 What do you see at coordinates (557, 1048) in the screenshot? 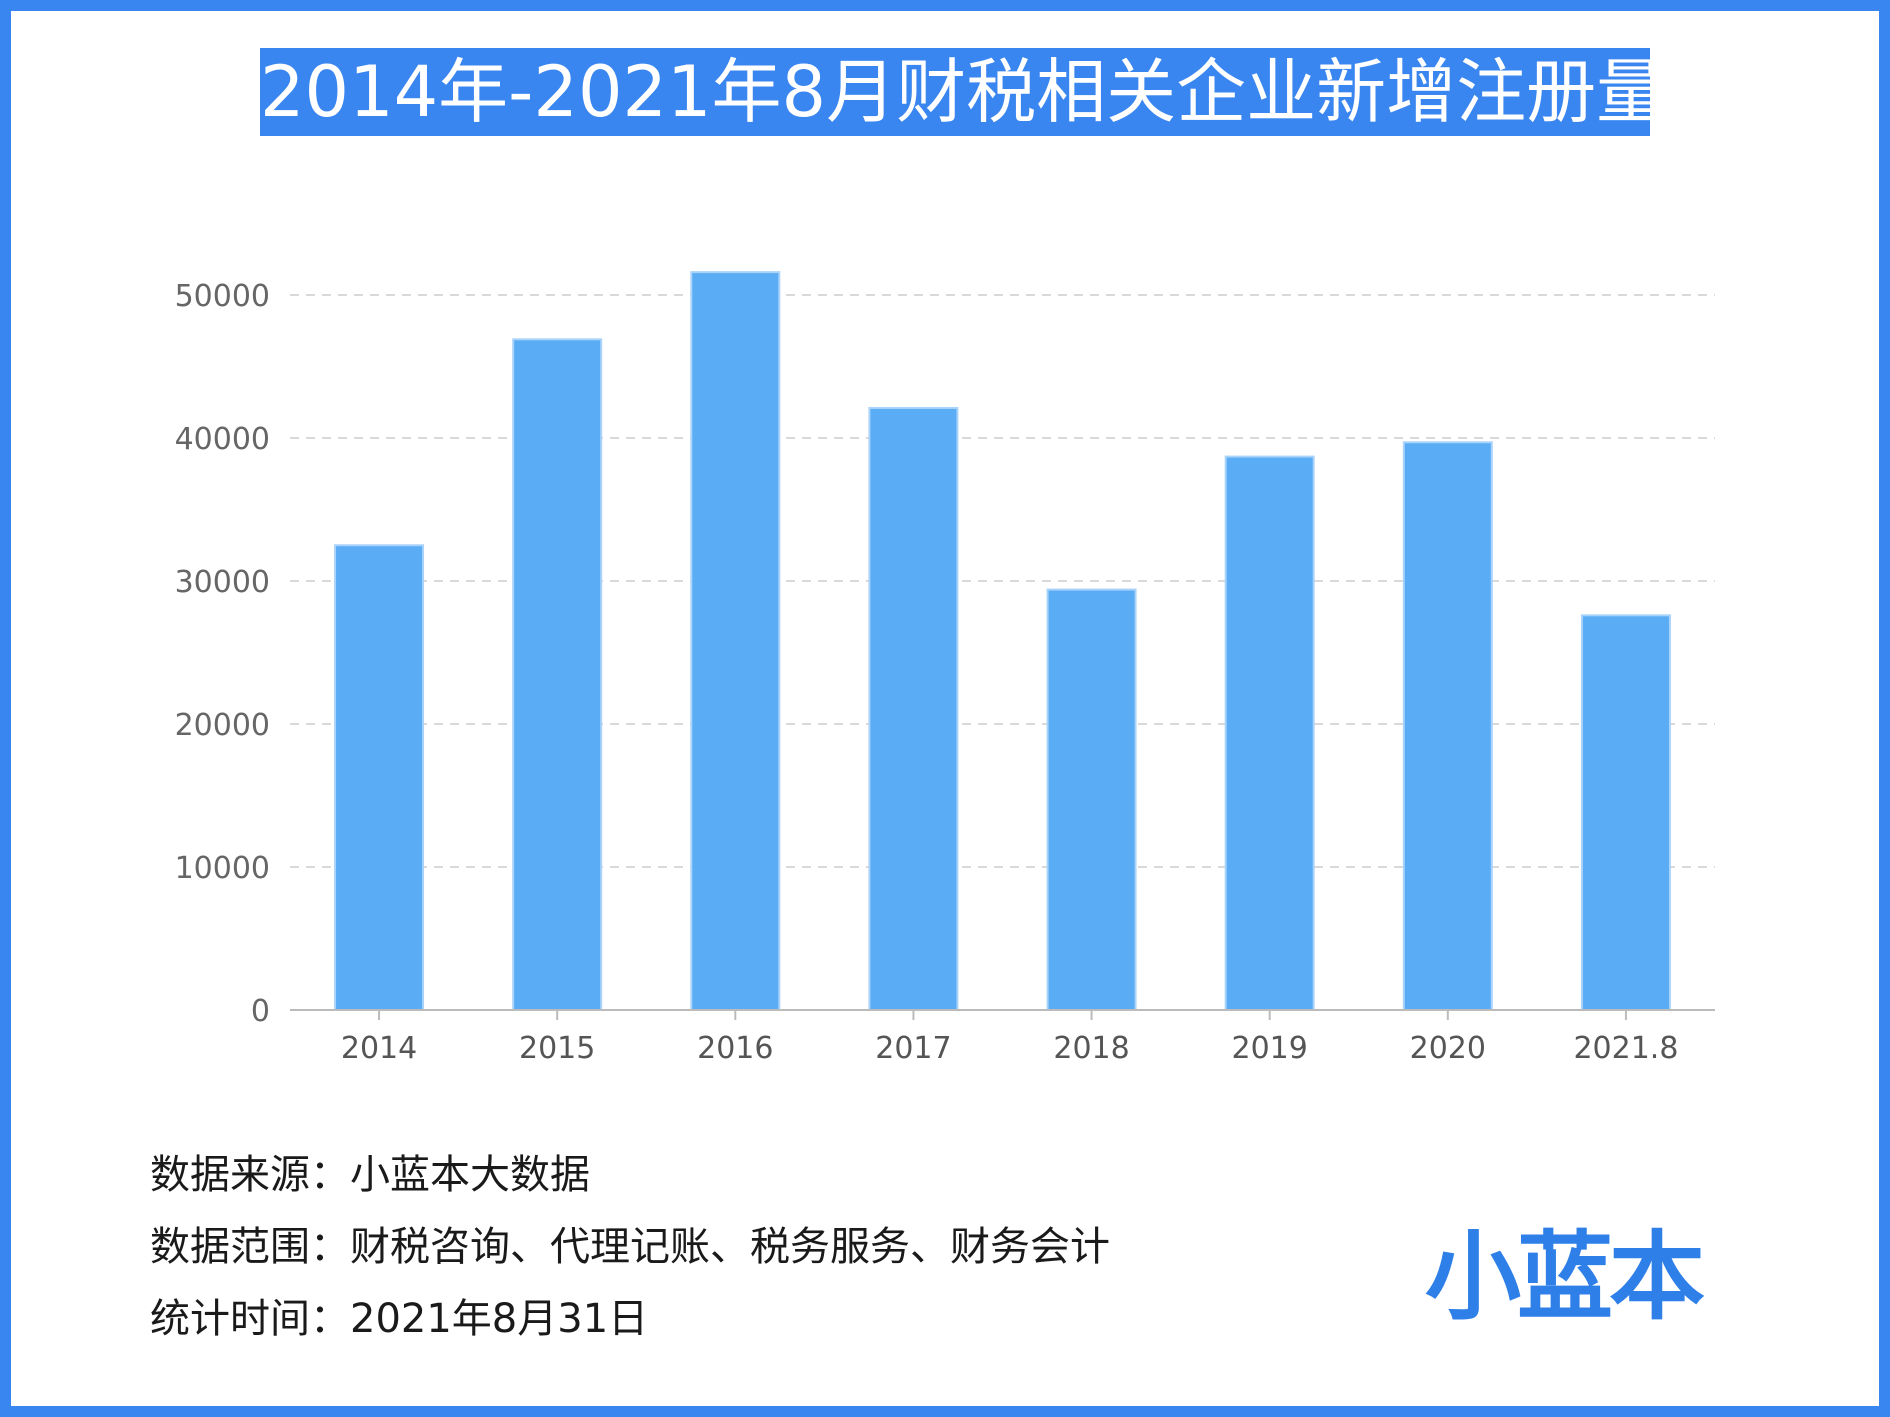
I see `x-tick-label: 2015` at bounding box center [557, 1048].